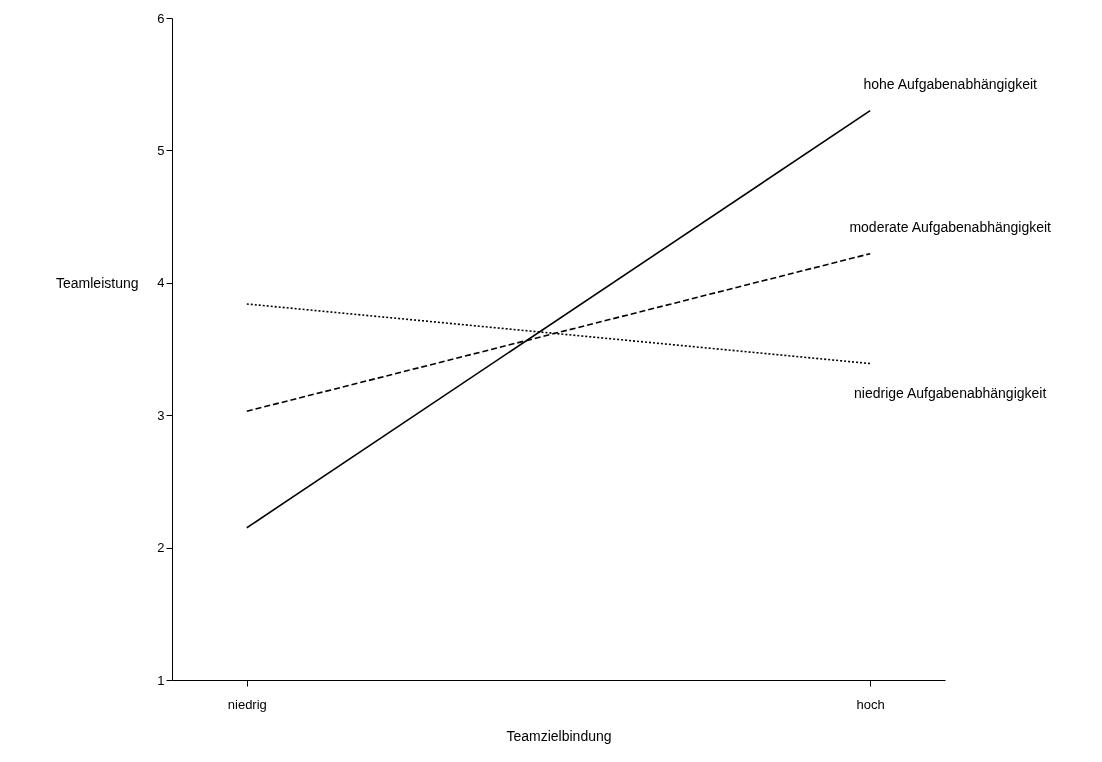 The image size is (1102, 762). I want to click on x-tick-label: hoch, so click(870, 704).